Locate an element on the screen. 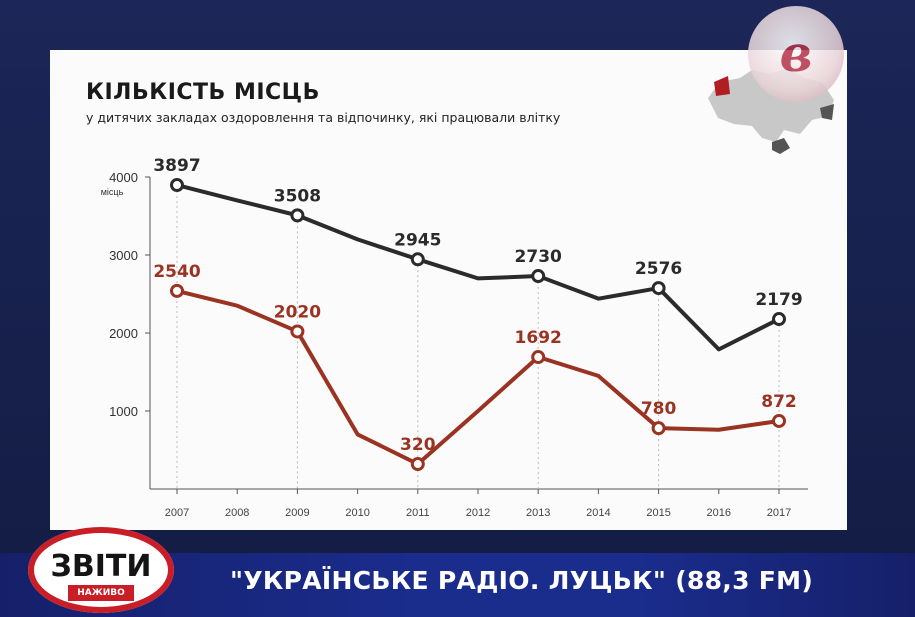 This screenshot has height=617, width=915. data-label: 320 is located at coordinates (418, 445).